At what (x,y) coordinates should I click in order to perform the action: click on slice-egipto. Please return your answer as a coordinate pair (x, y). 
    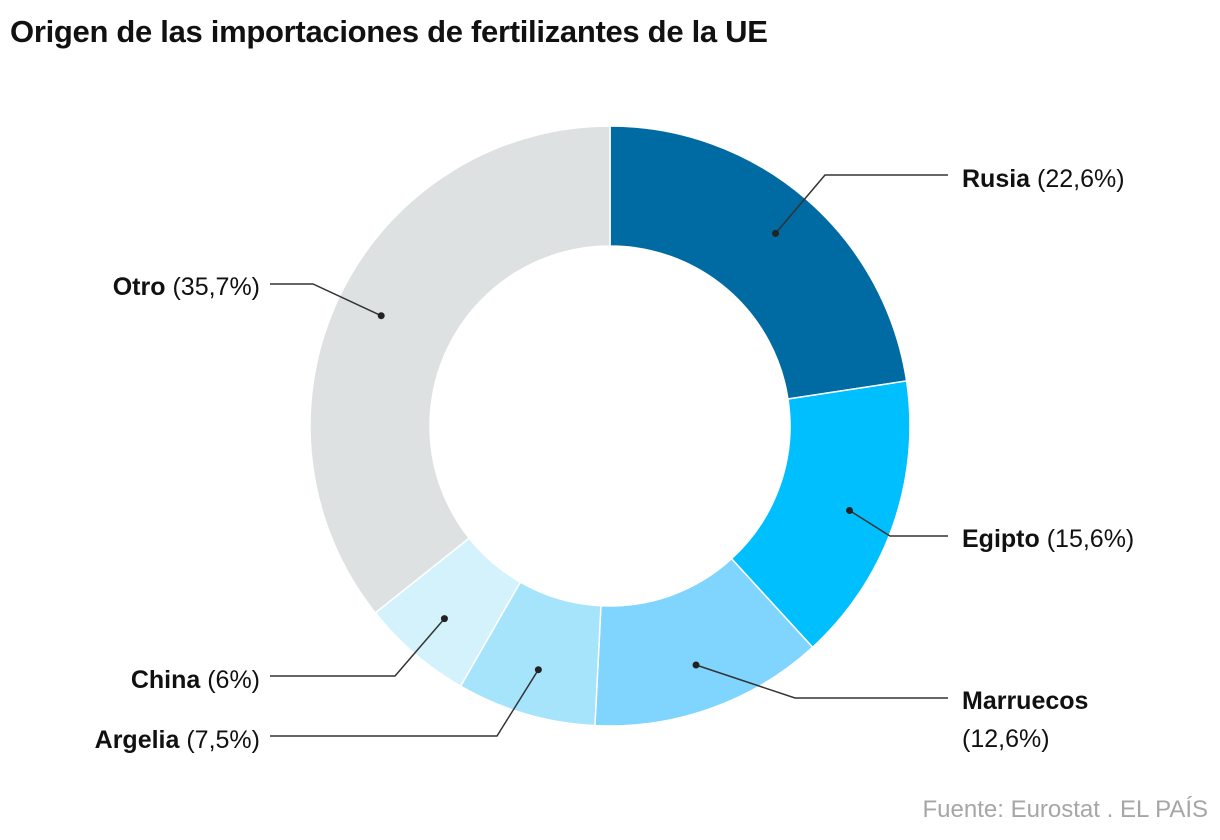
    Looking at the image, I should click on (820, 514).